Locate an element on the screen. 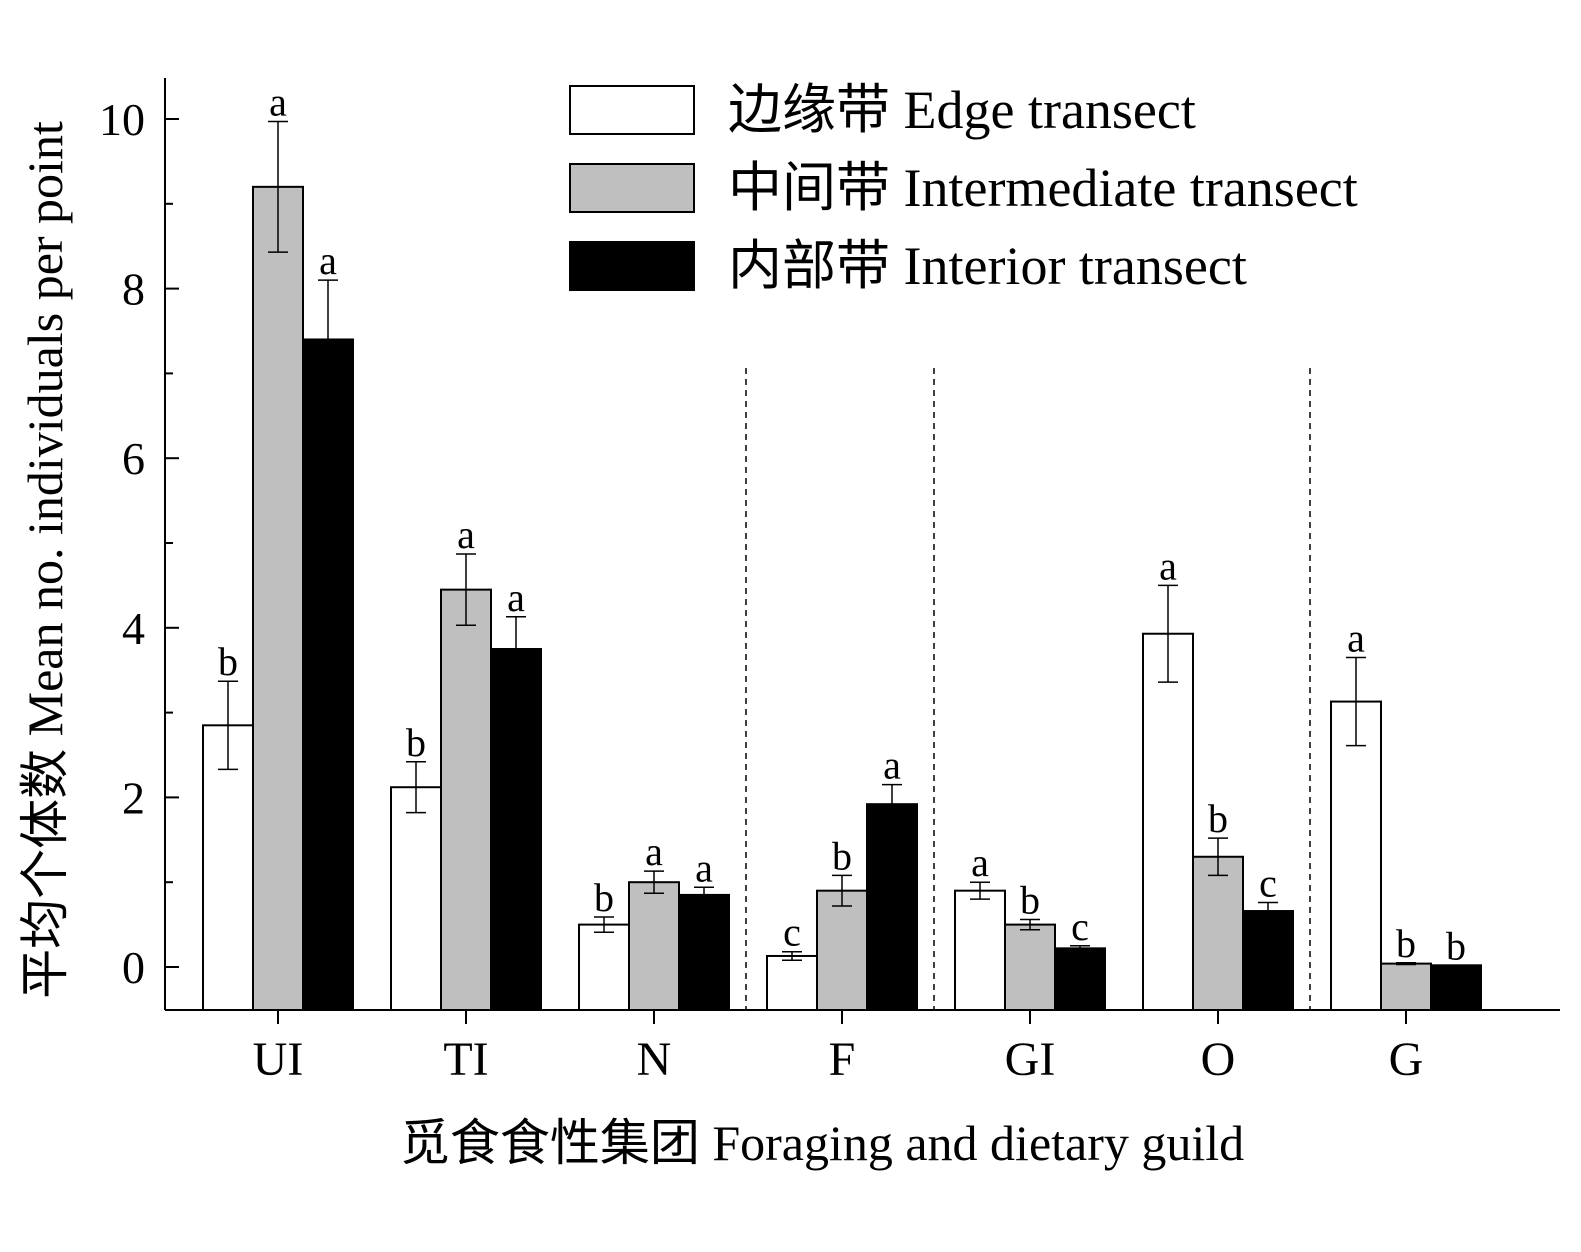 The height and width of the screenshot is (1252, 1581). legend-label: 内部带 Interior transect is located at coordinates (987, 266).